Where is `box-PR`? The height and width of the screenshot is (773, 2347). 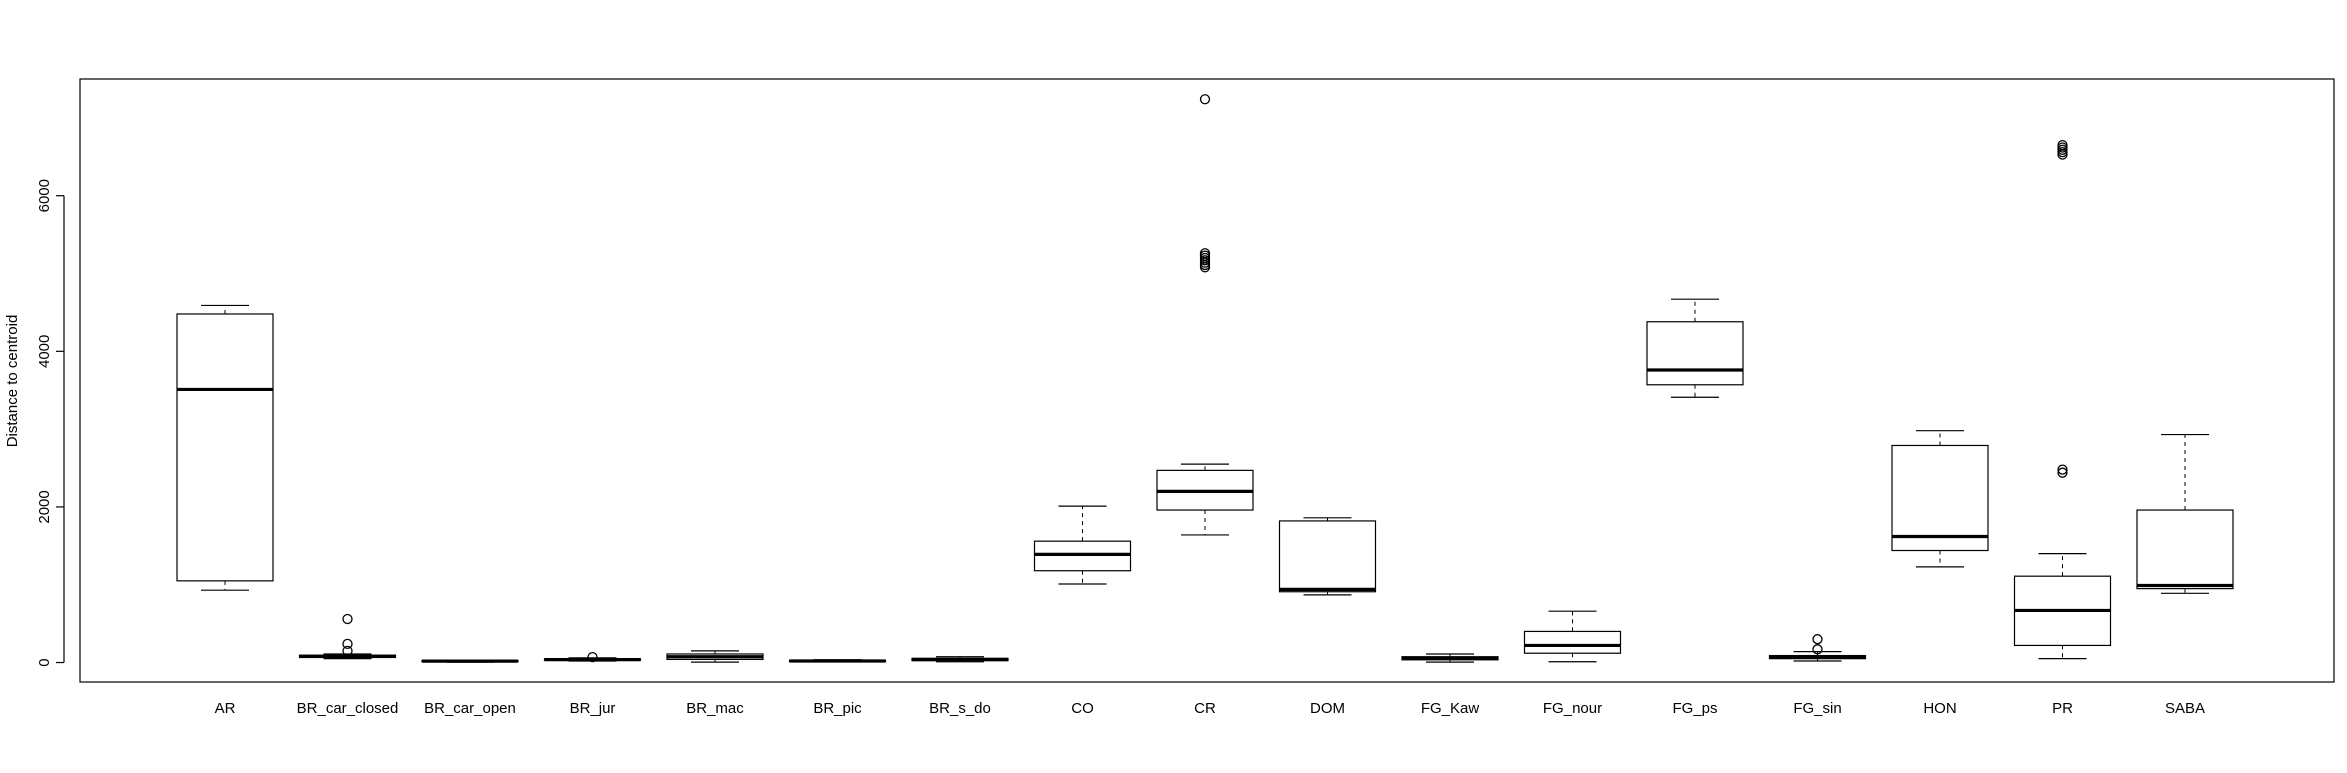
box-PR is located at coordinates (2062, 399).